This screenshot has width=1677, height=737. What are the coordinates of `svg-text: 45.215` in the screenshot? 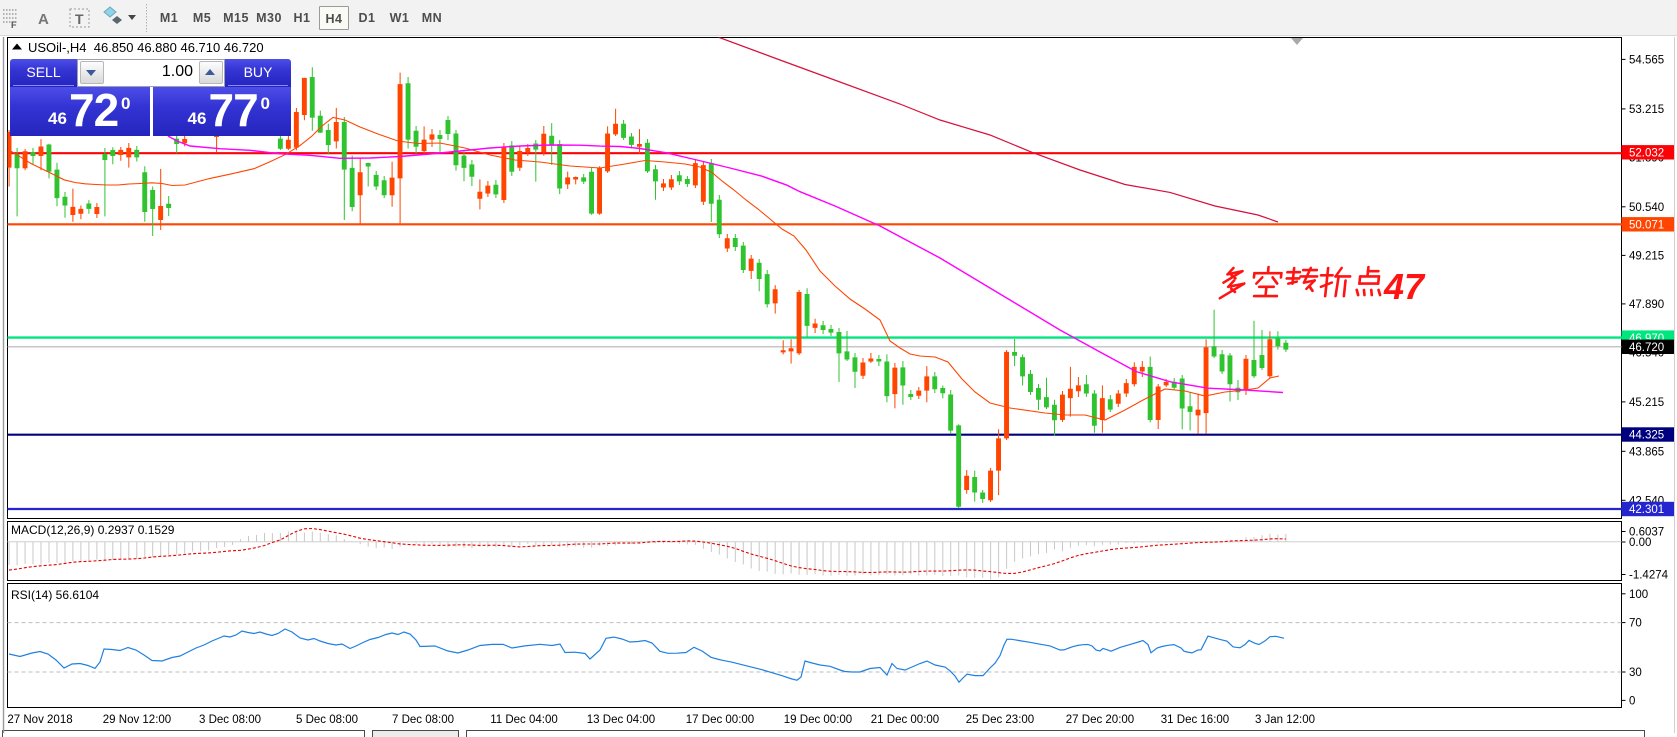 It's located at (1646, 403).